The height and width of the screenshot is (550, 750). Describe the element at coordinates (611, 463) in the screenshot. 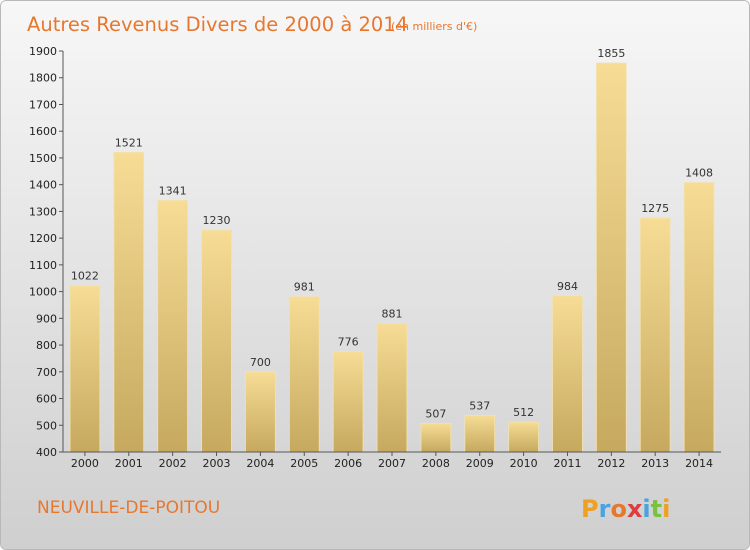

I see `x-tick-label-2012: 2012` at that location.